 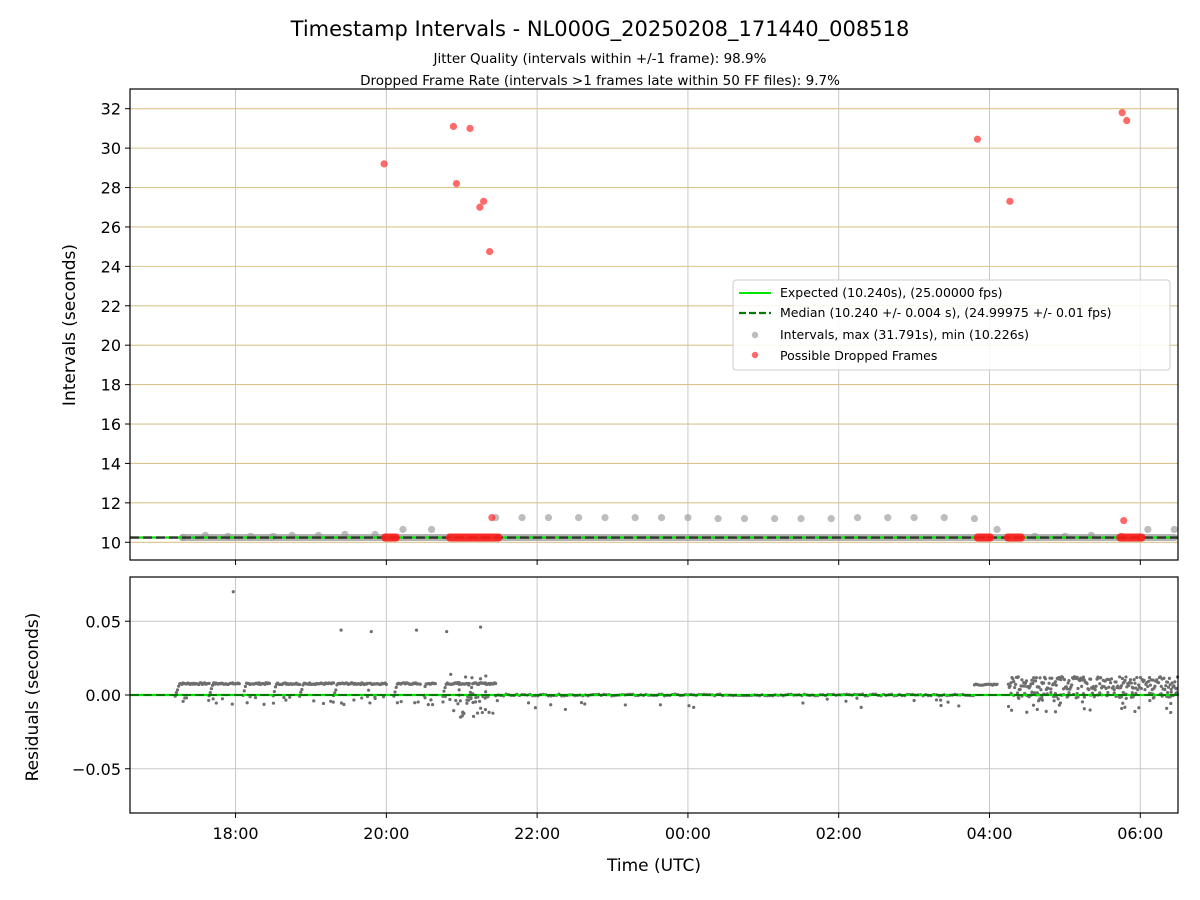 What do you see at coordinates (891, 292) in the screenshot?
I see `legend-expected-label: Expected (10.240s), (25.00000 fps)` at bounding box center [891, 292].